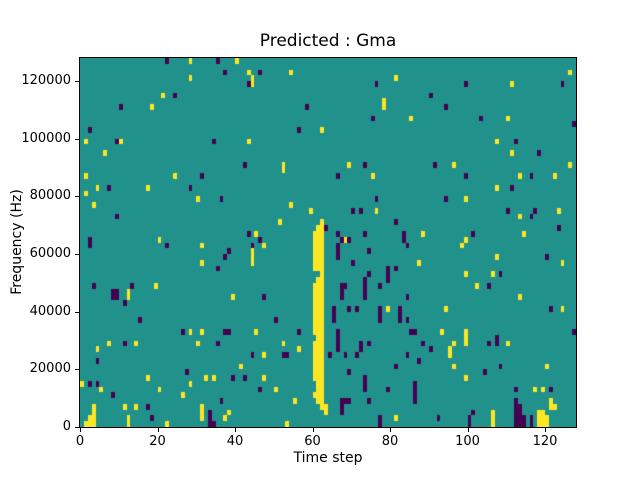 The height and width of the screenshot is (480, 640). I want to click on y-tick-label: 100000, so click(46, 138).